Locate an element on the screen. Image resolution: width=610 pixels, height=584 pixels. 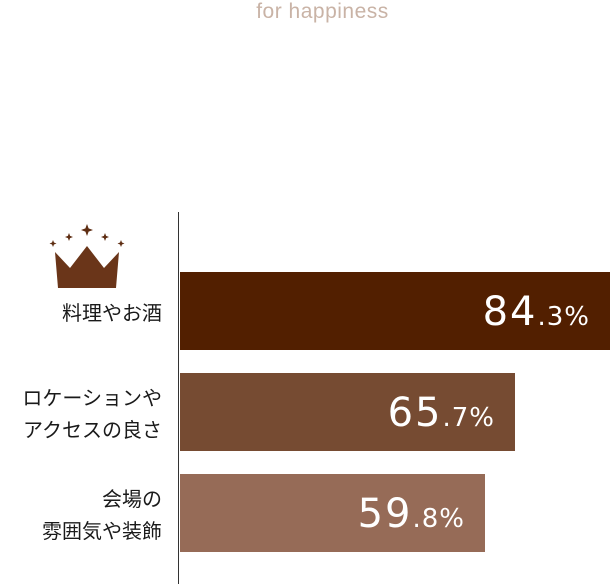
tagline: for happiness is located at coordinates (322, 11).